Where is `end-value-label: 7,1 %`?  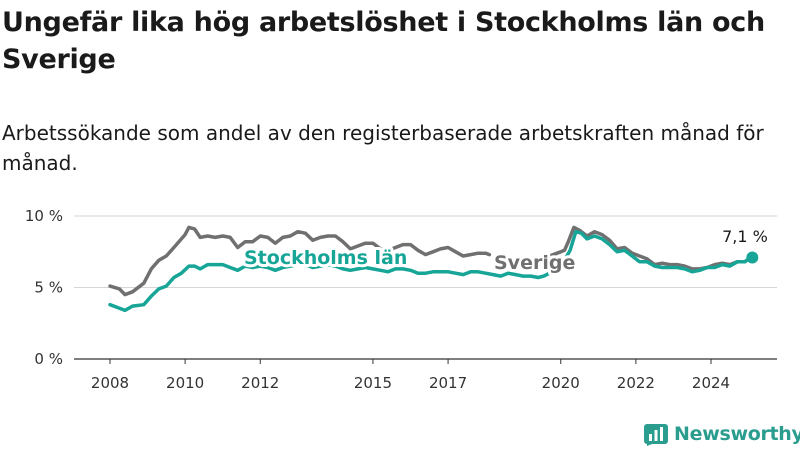
end-value-label: 7,1 % is located at coordinates (745, 236).